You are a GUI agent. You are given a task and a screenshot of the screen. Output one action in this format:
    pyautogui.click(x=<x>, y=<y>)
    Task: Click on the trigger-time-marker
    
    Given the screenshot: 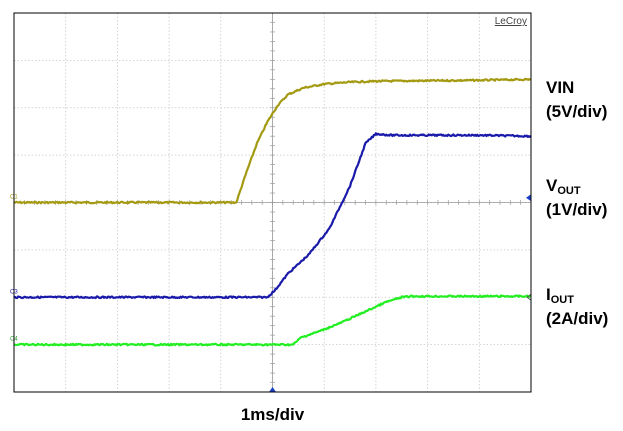 What is the action you would take?
    pyautogui.click(x=272, y=389)
    